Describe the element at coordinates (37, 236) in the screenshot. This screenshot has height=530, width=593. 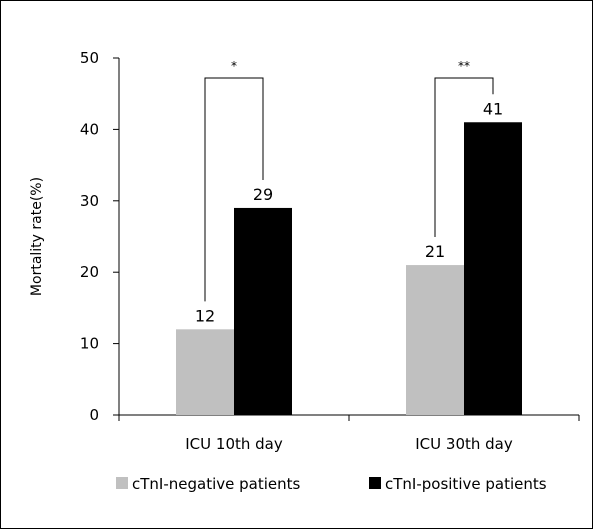
I see `y-axis-title: Mortality rate(%)` at that location.